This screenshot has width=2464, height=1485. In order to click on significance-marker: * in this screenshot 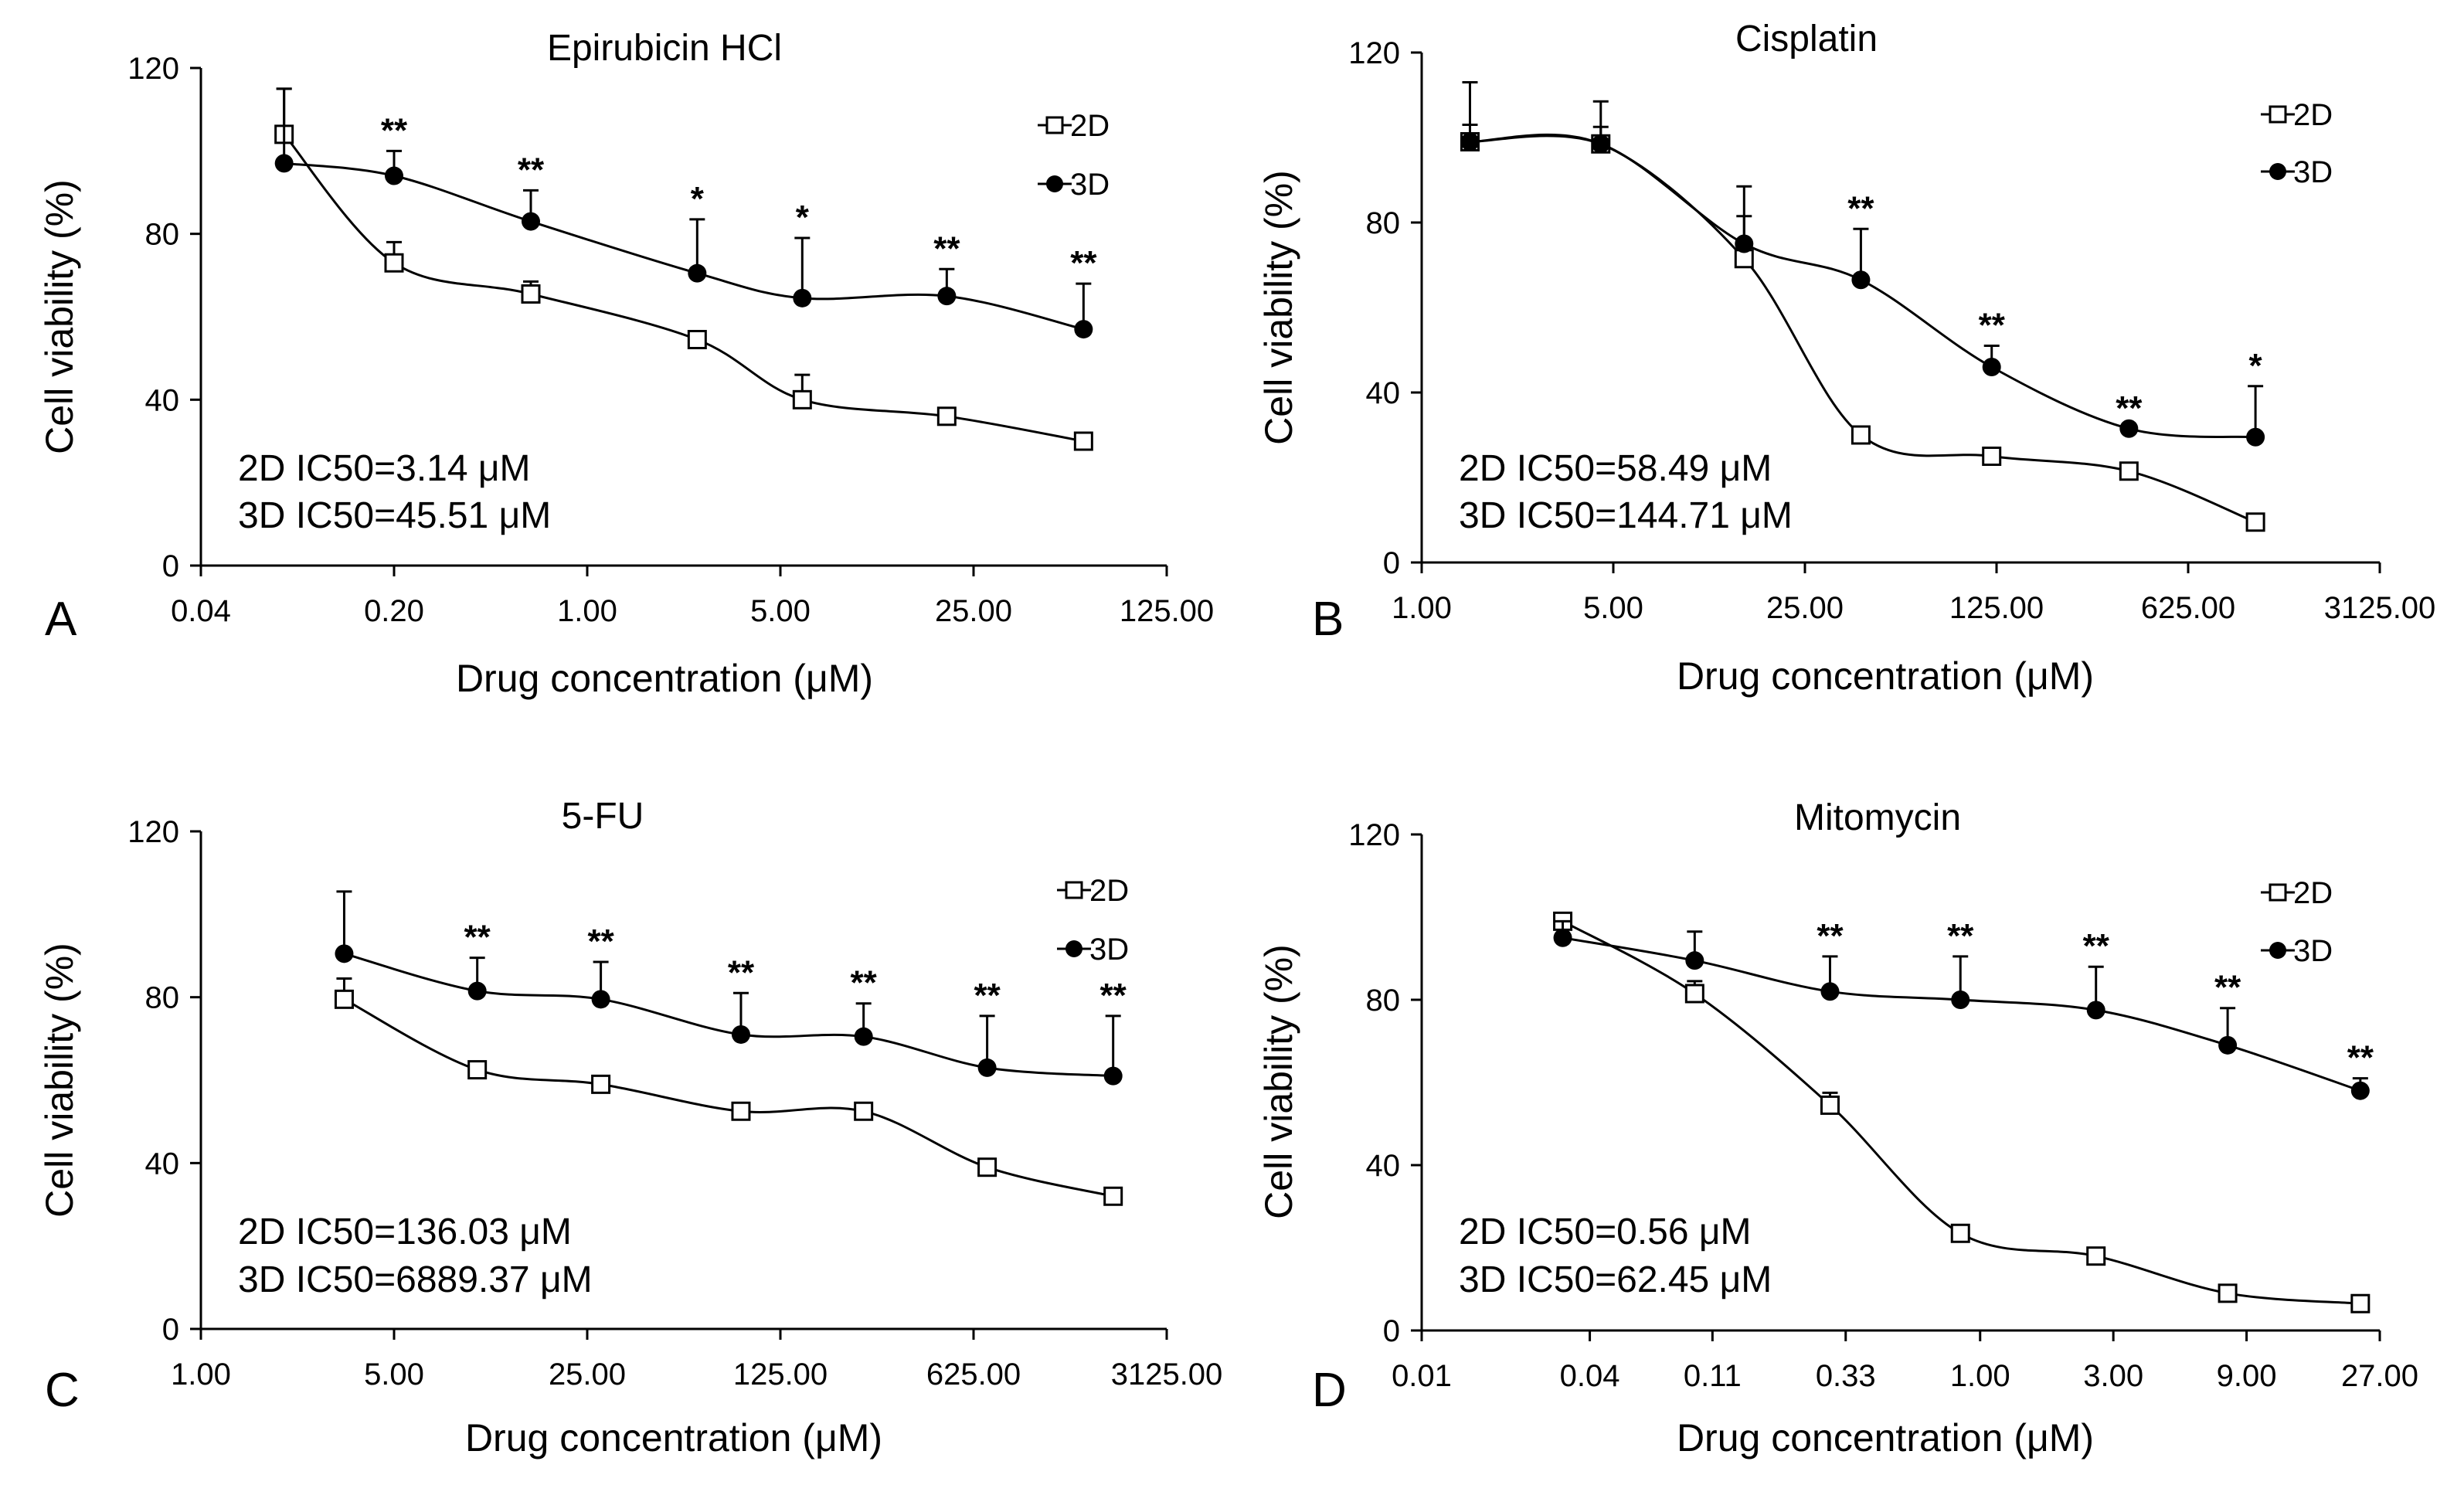, I will do `click(698, 199)`.